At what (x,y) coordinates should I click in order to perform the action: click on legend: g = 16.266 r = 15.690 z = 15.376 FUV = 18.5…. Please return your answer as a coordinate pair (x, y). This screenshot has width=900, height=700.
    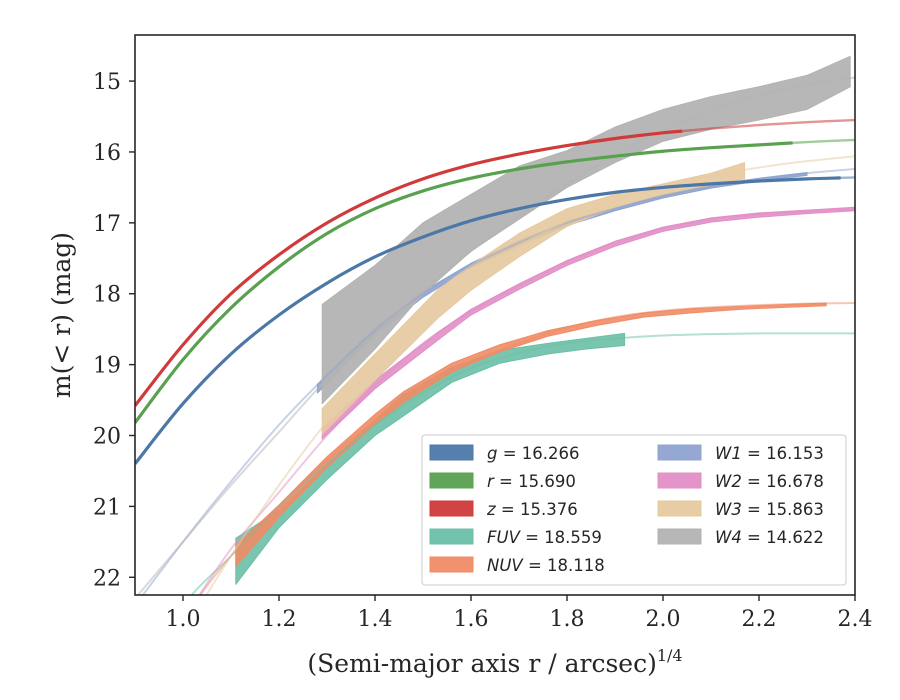
    Looking at the image, I should click on (634, 510).